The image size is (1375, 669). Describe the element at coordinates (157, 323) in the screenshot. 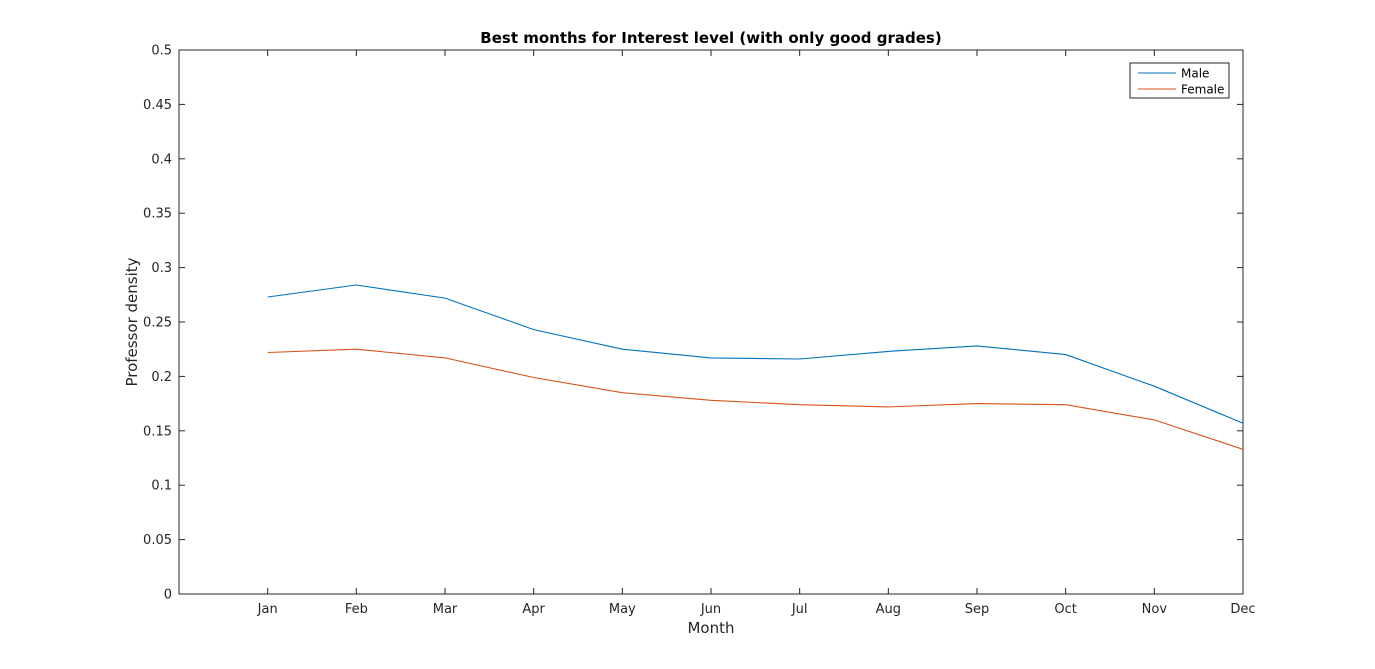

I see `y-tick-label: 0.25` at that location.